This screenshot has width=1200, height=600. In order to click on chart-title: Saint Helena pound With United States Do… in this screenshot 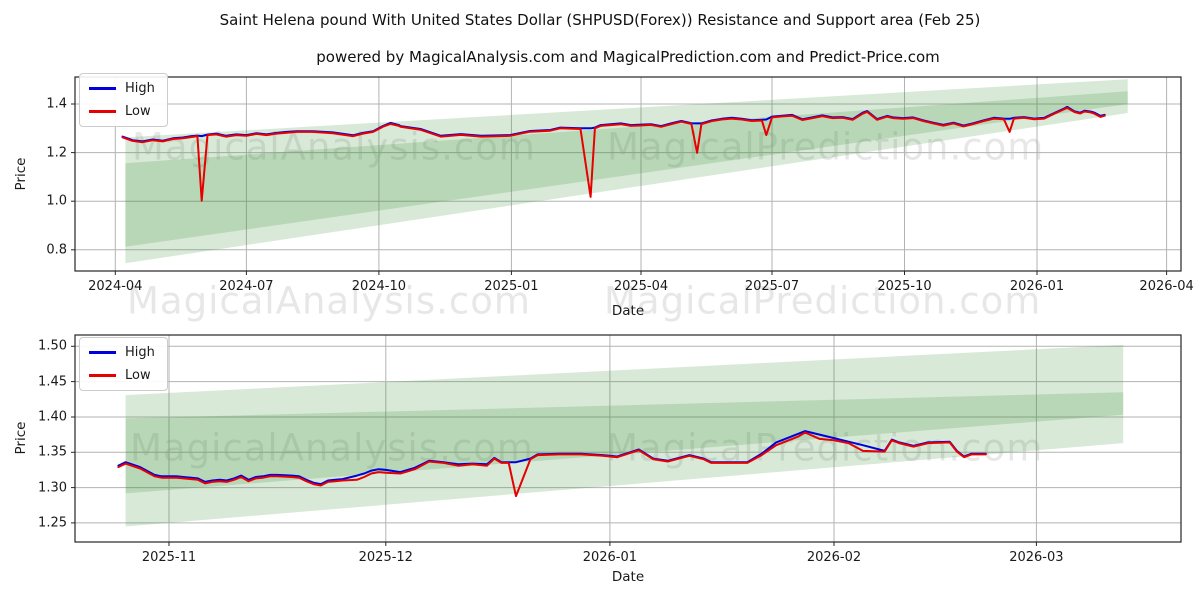, I will do `click(600, 20)`.